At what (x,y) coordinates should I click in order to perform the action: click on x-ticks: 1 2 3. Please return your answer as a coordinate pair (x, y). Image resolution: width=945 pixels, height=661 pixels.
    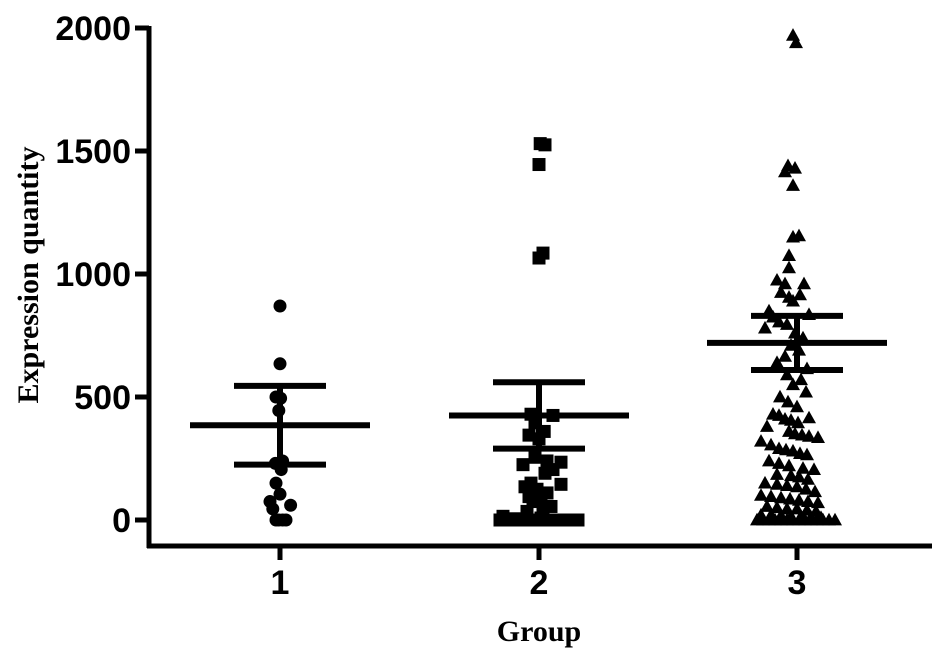
    Looking at the image, I should click on (539, 574).